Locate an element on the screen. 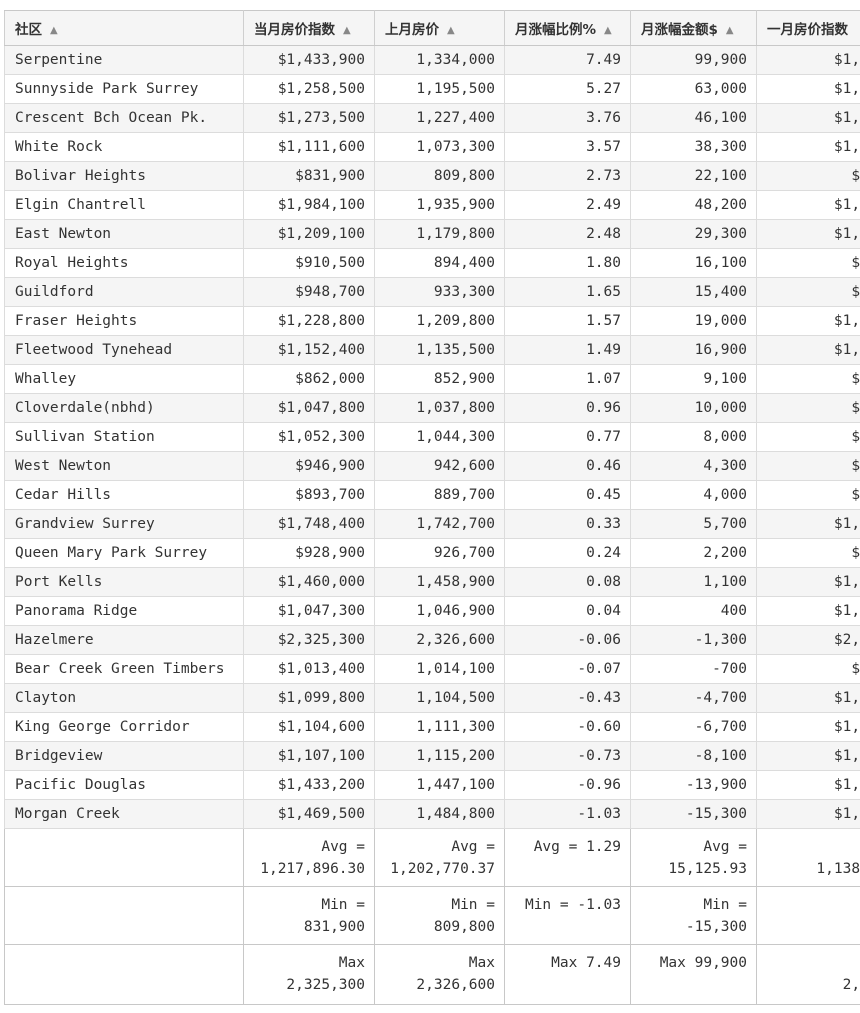 This screenshot has height=1013, width=860. cell-monthly-change-pct: 0.96 is located at coordinates (567, 408).